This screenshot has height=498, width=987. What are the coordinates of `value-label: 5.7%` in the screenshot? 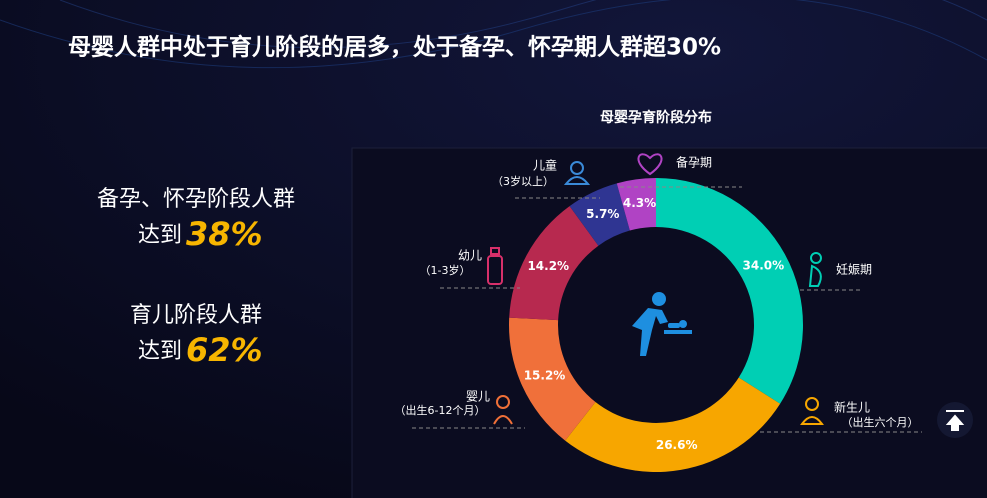 It's located at (602, 214).